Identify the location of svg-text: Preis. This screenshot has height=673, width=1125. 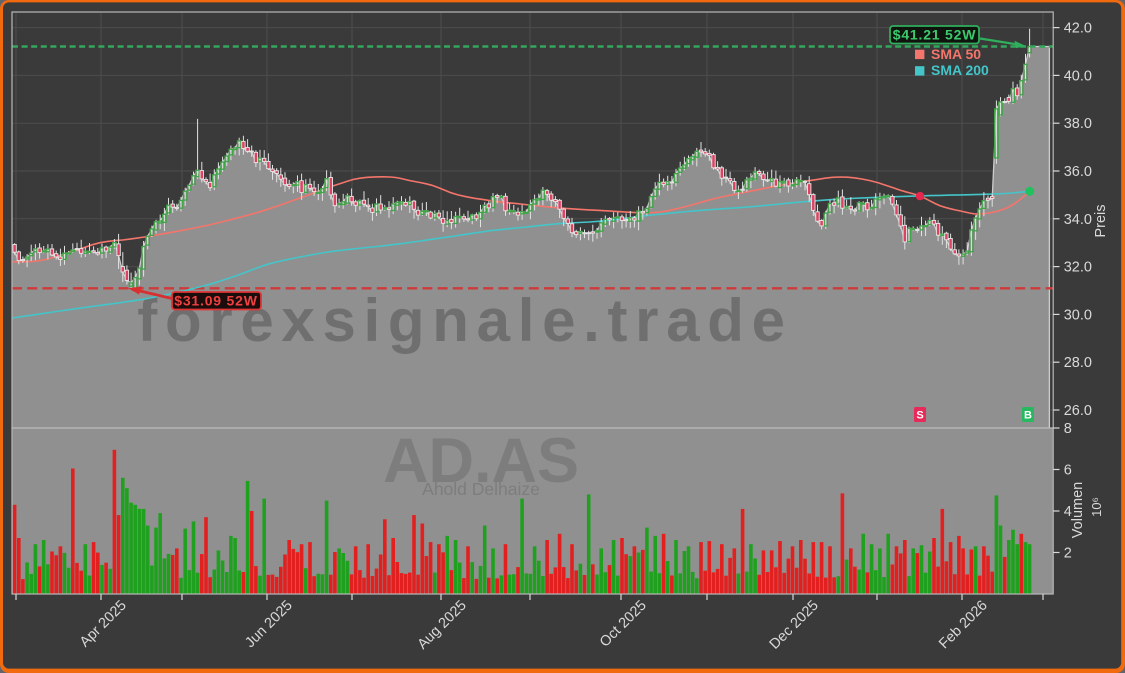
(1101, 220).